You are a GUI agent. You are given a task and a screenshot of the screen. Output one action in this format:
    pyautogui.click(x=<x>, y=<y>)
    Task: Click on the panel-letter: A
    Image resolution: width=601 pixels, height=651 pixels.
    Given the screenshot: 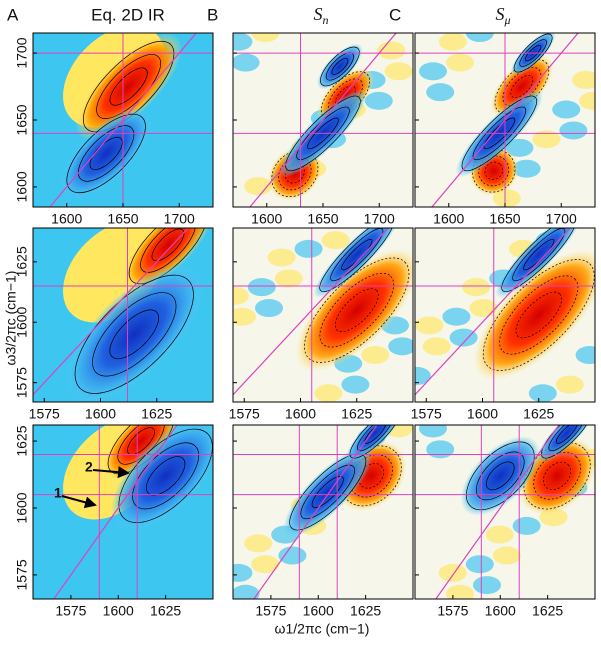 What is the action you would take?
    pyautogui.click(x=13, y=14)
    